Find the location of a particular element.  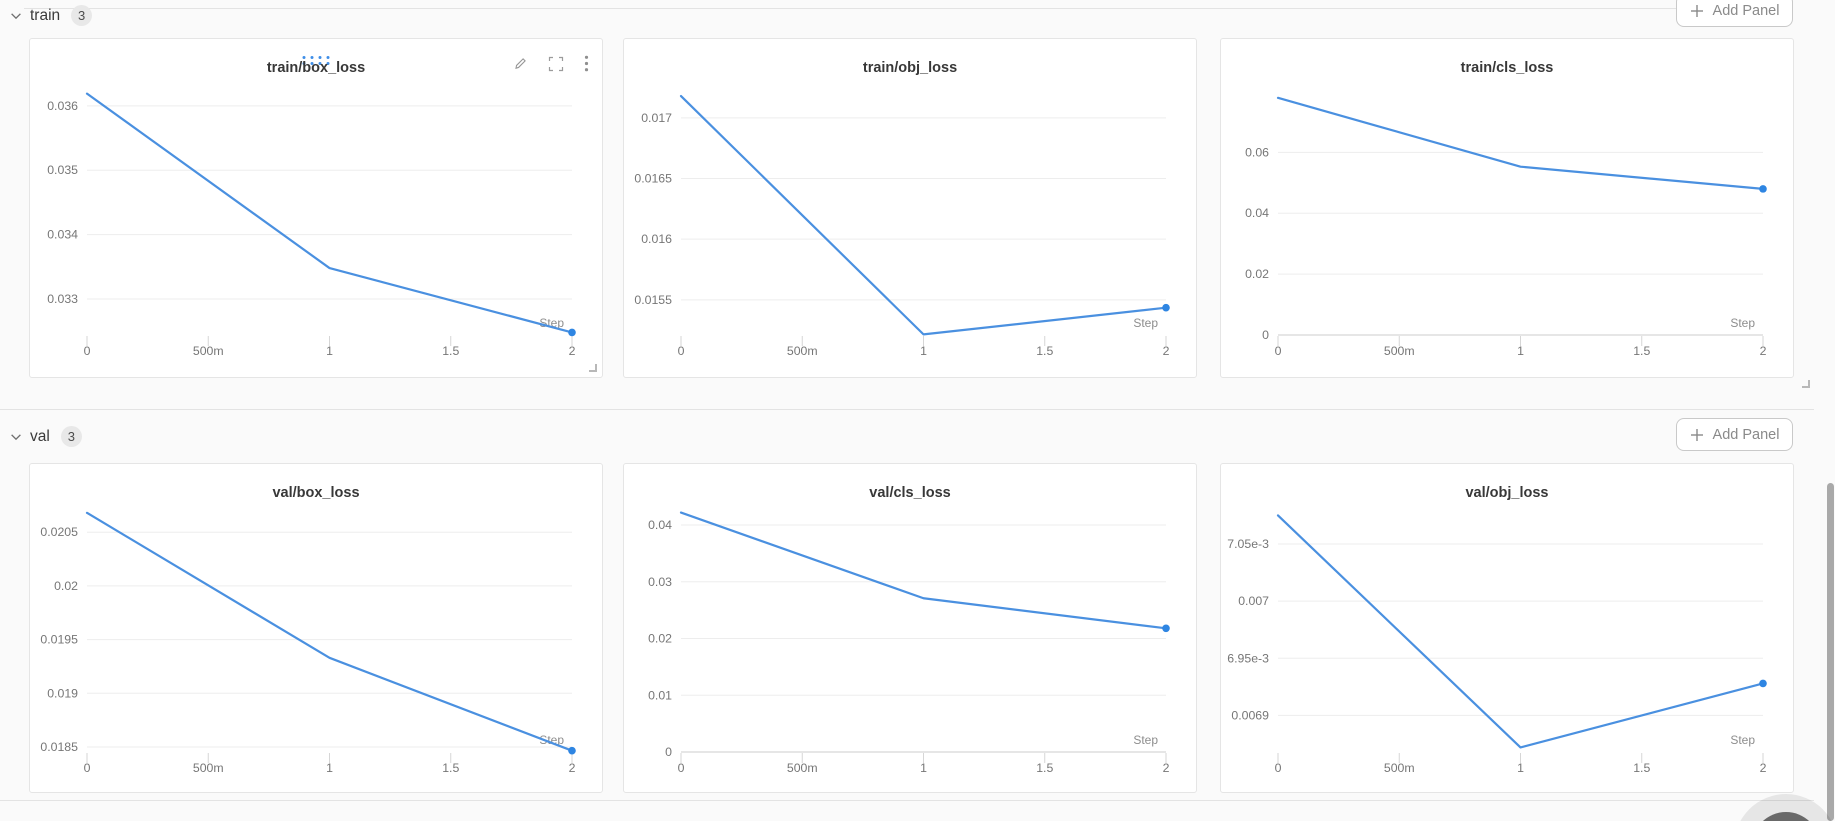

svg-text: 0.03 is located at coordinates (660, 582).